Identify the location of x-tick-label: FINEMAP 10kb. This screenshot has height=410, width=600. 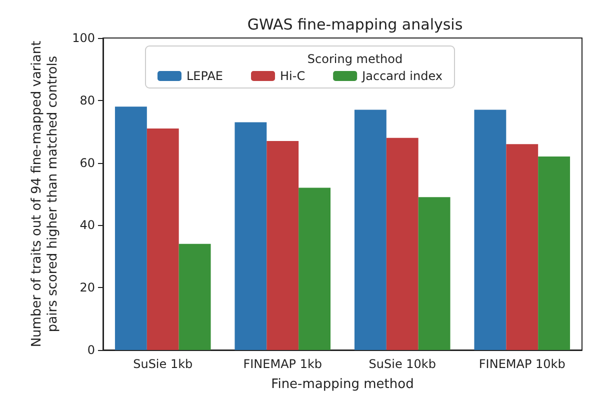
(522, 364).